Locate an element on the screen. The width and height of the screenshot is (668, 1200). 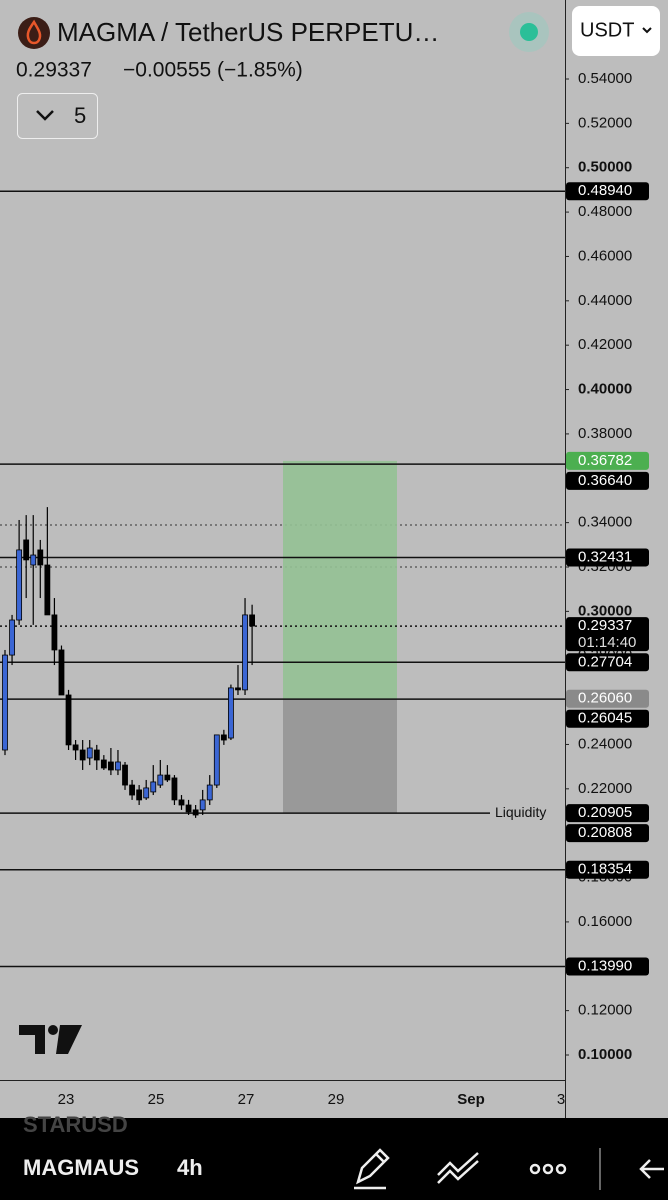
tv-logo is located at coordinates (50, 1039).